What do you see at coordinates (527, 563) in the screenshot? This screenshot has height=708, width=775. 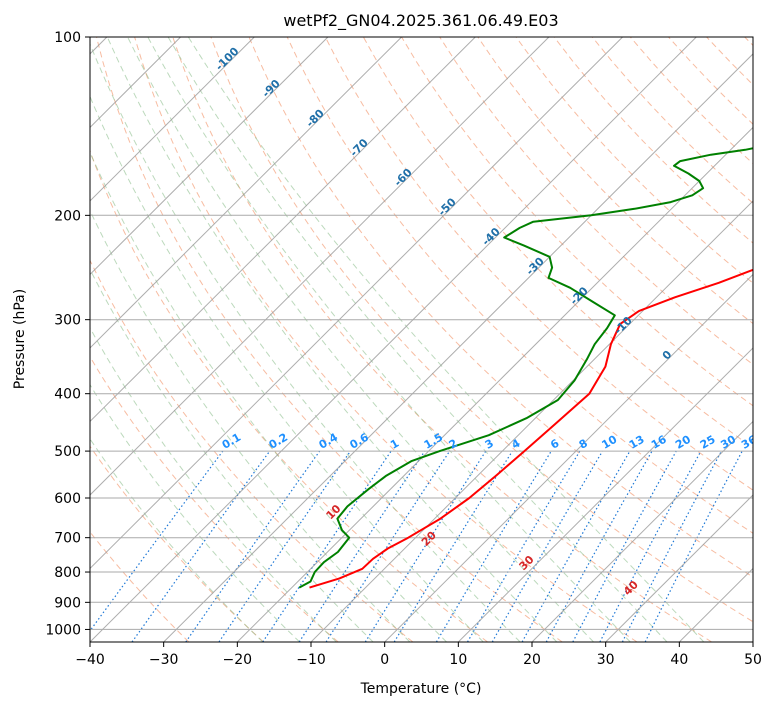 I see `dry-adiabat-label: 30` at bounding box center [527, 563].